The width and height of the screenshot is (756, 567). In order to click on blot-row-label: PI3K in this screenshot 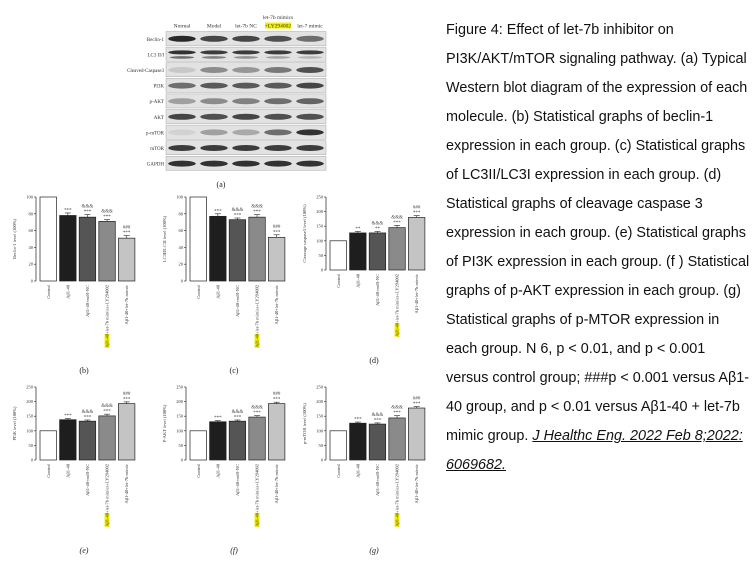, I will do `click(158, 87)`.